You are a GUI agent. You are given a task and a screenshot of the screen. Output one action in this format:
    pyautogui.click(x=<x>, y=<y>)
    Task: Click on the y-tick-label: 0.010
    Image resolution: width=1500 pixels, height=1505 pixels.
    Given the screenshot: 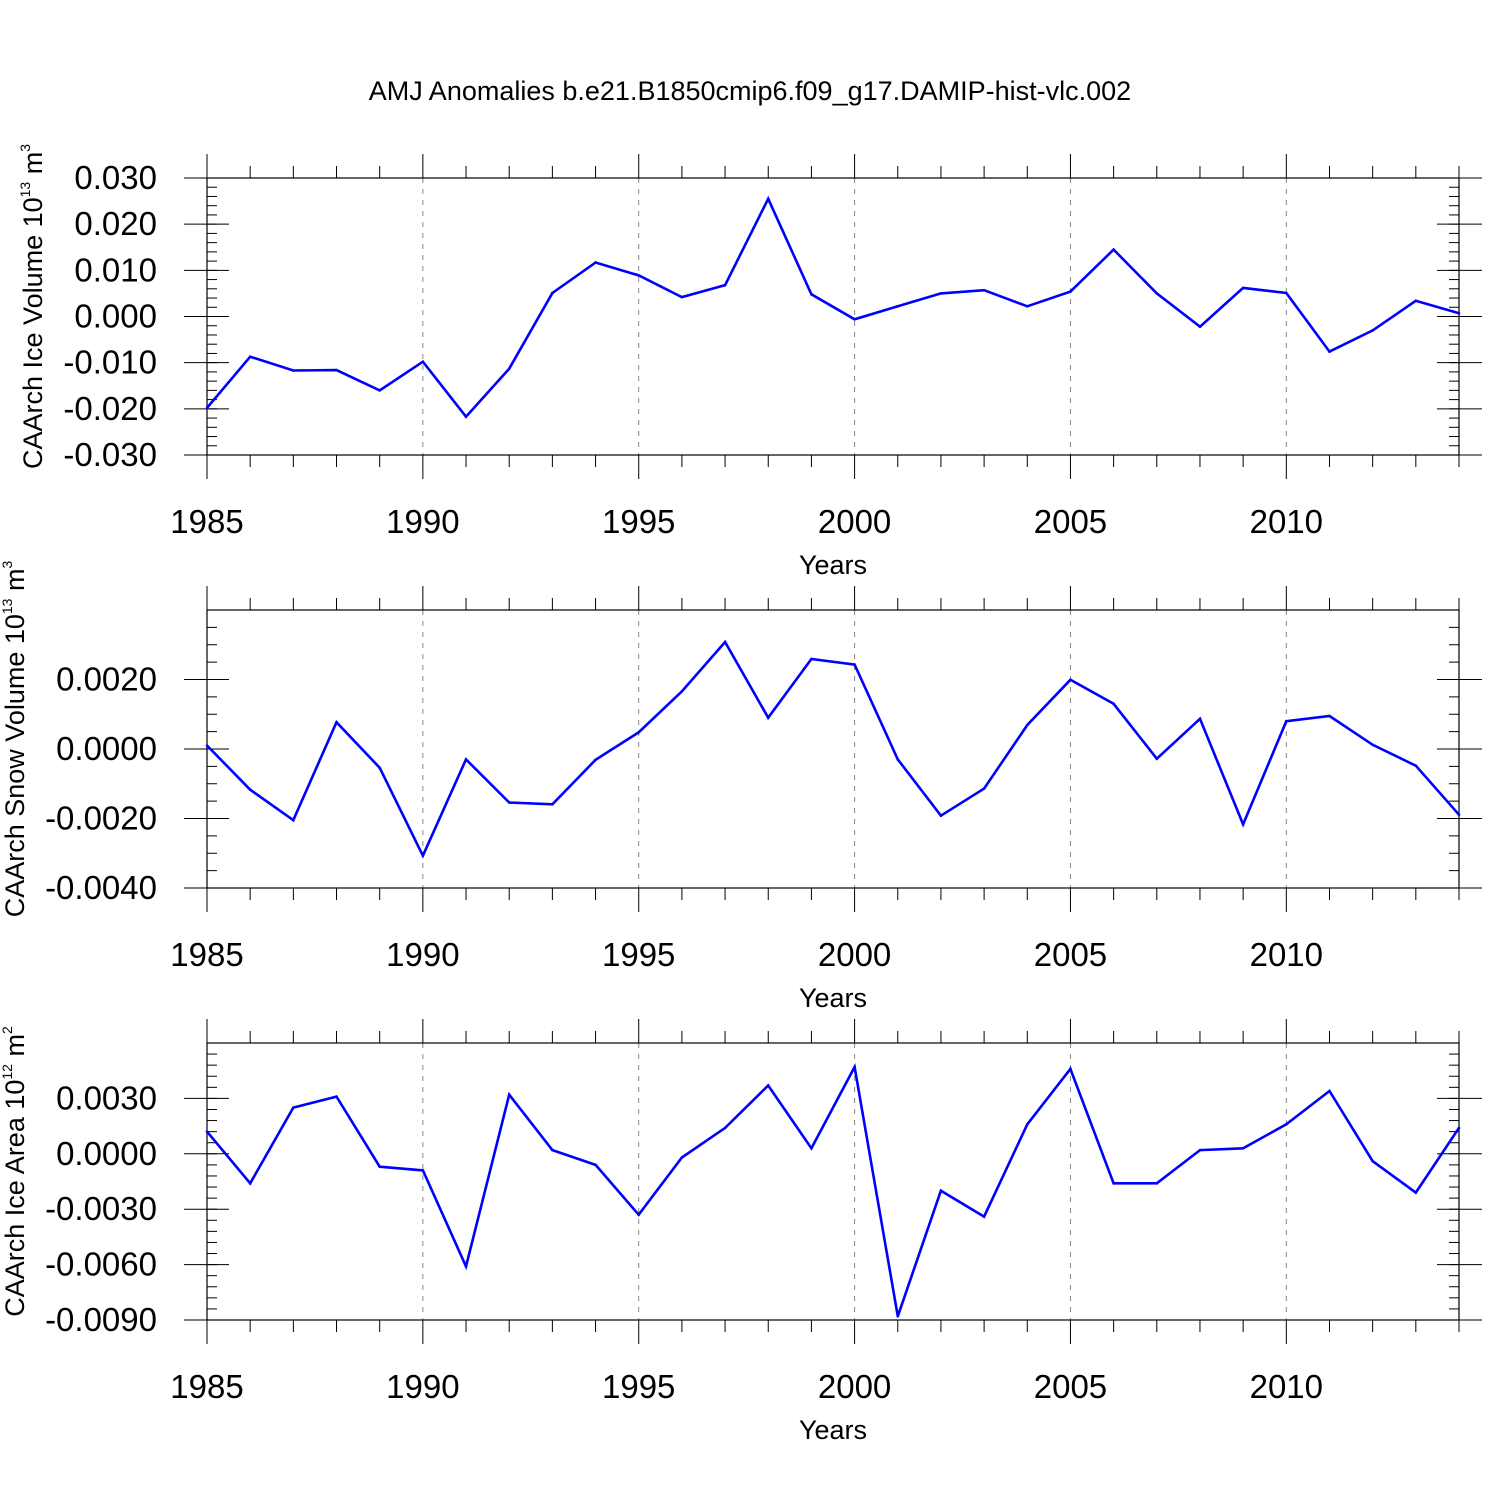 What is the action you would take?
    pyautogui.click(x=115, y=269)
    